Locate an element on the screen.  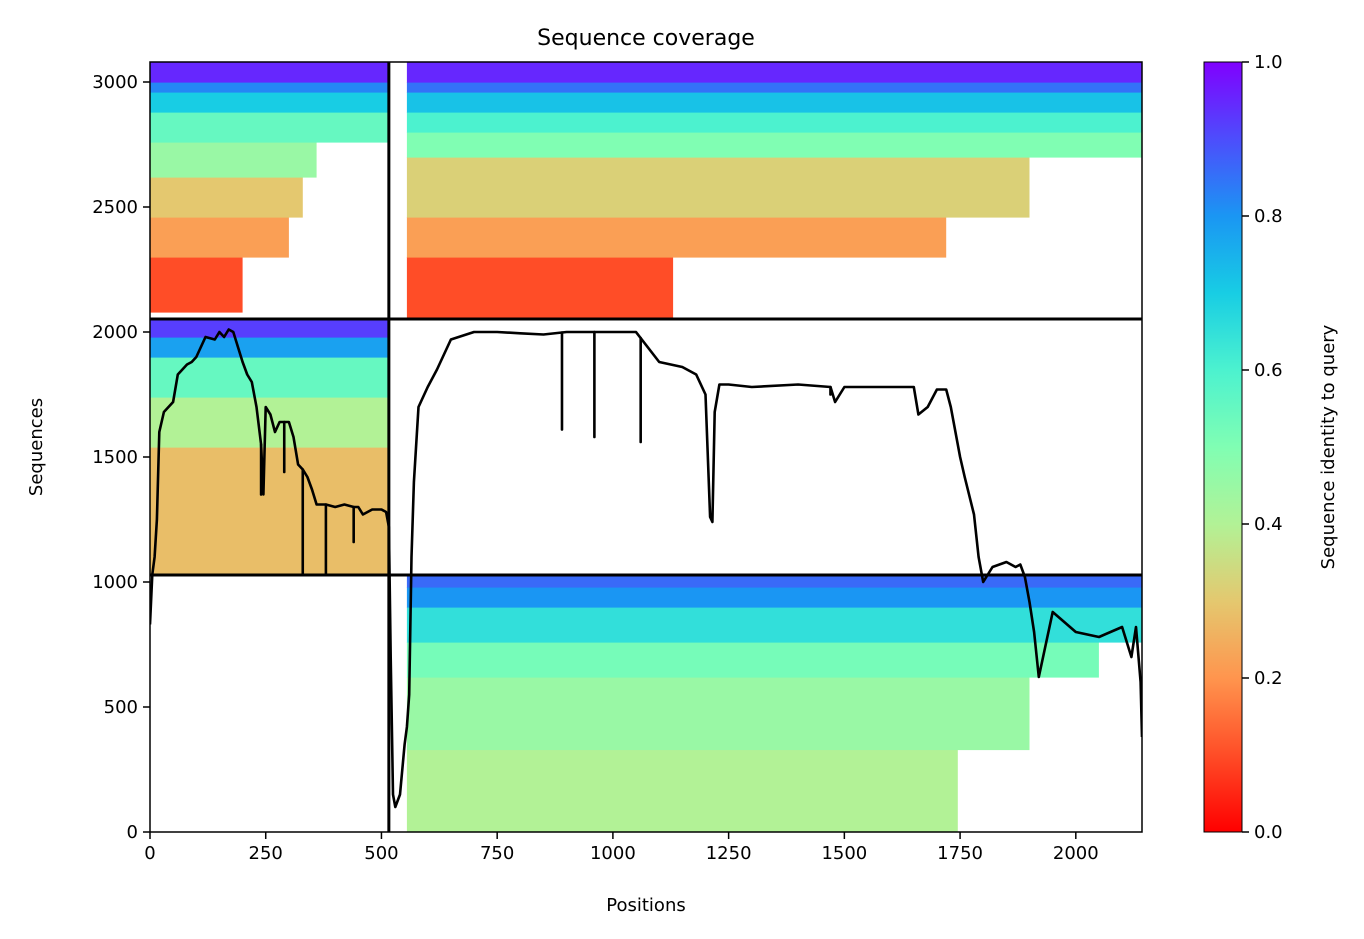
x-tick-label: 500 is located at coordinates (381, 853).